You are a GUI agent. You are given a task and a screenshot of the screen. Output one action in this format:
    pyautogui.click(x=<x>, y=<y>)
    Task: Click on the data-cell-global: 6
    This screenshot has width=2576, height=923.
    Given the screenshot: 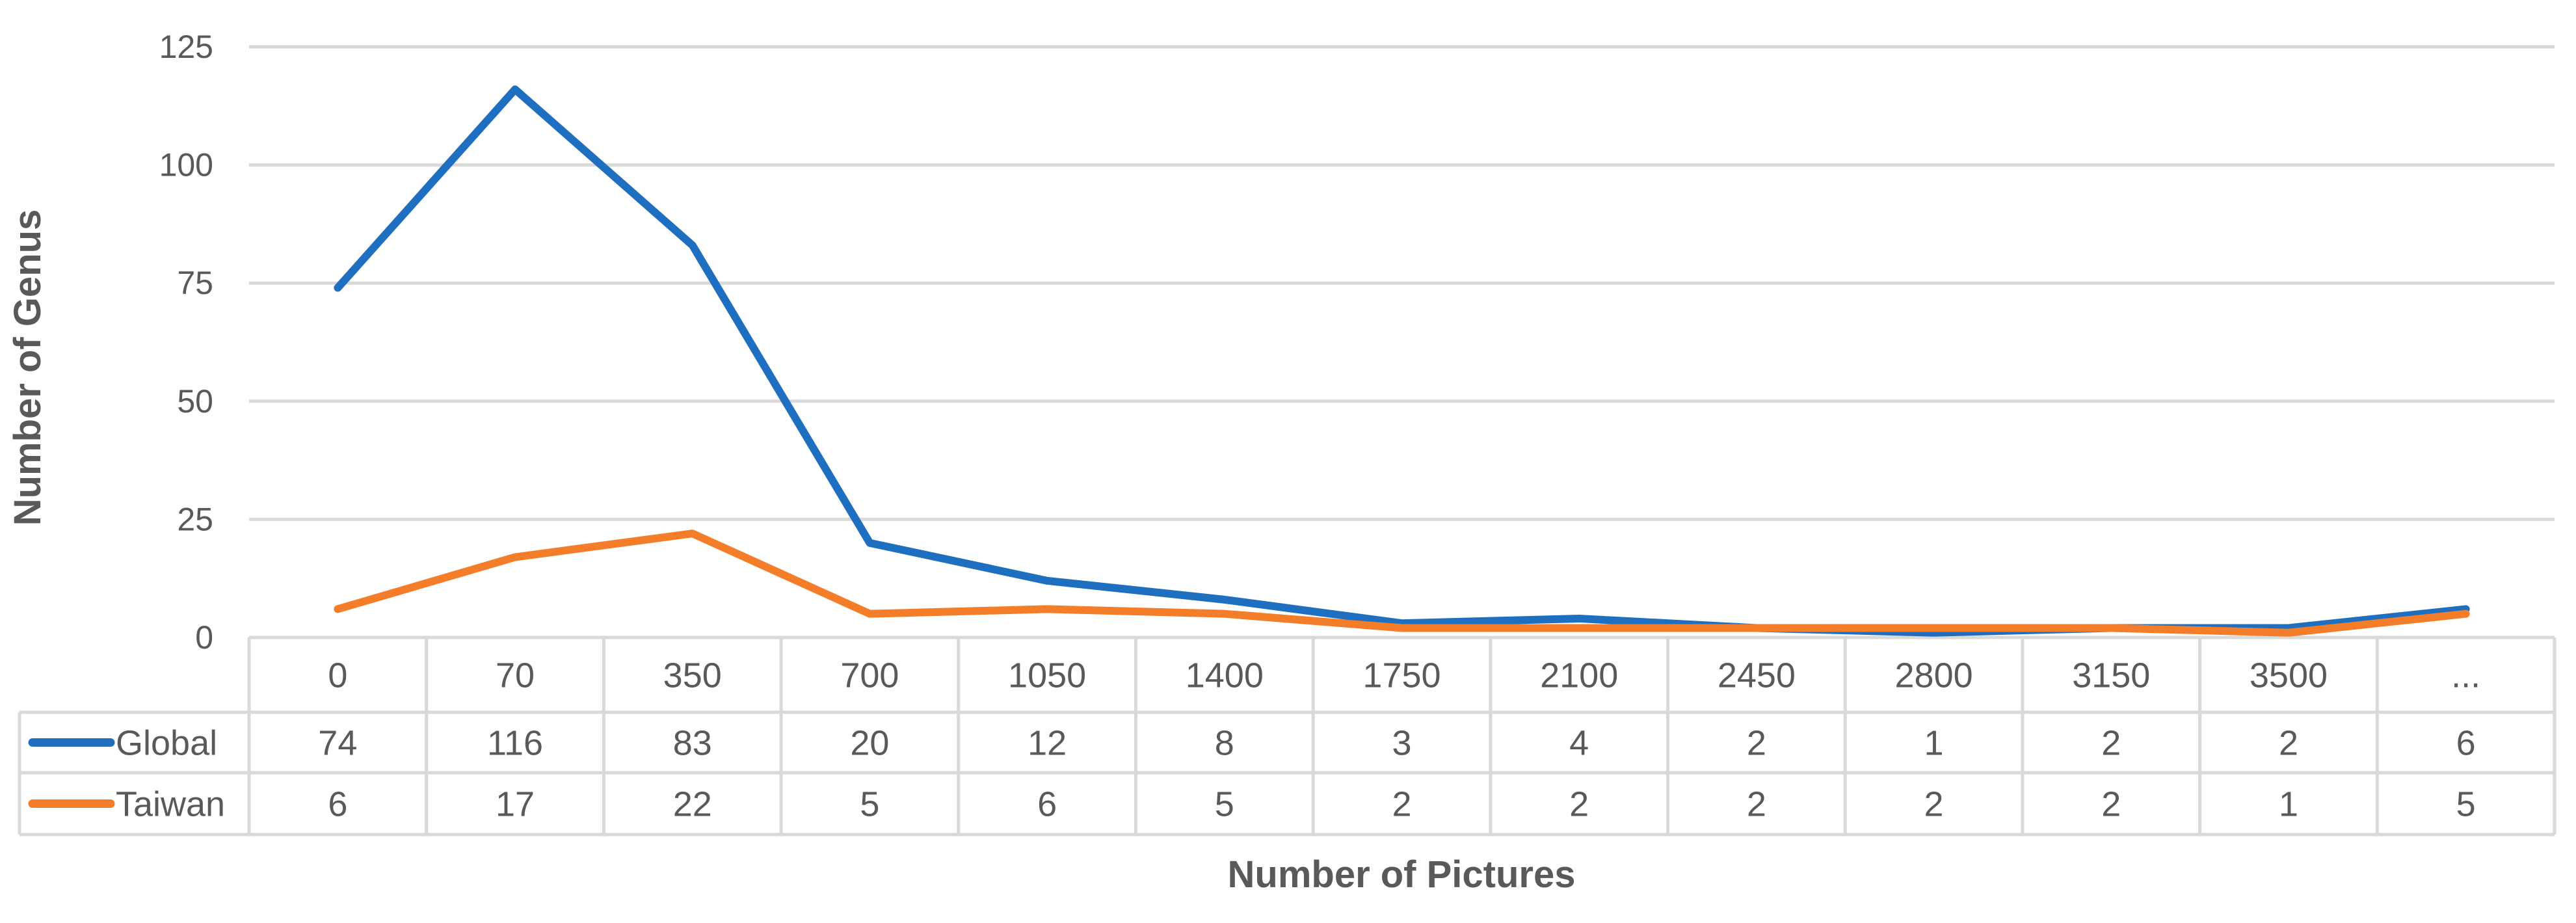 What is the action you would take?
    pyautogui.click(x=2466, y=743)
    